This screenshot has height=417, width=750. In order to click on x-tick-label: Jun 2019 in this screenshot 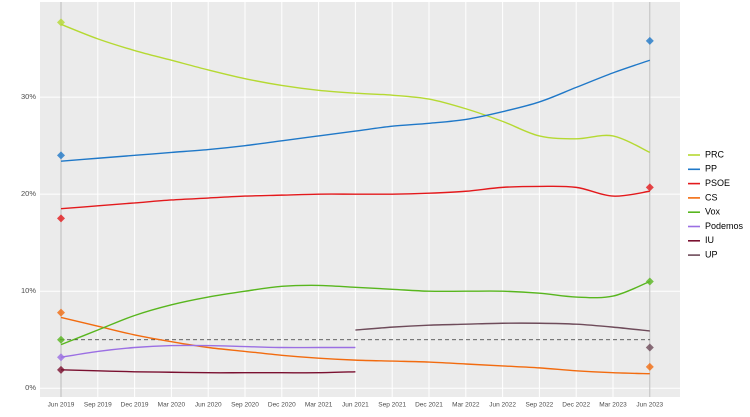, I will do `click(61, 405)`.